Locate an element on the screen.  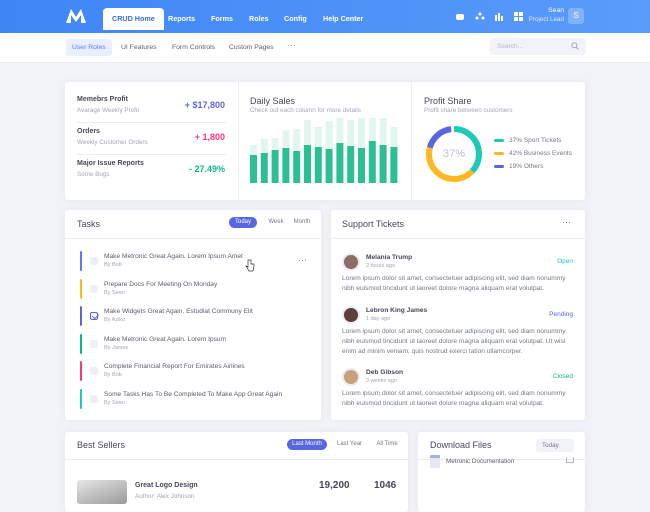
product-count: 1046 is located at coordinates (385, 485).